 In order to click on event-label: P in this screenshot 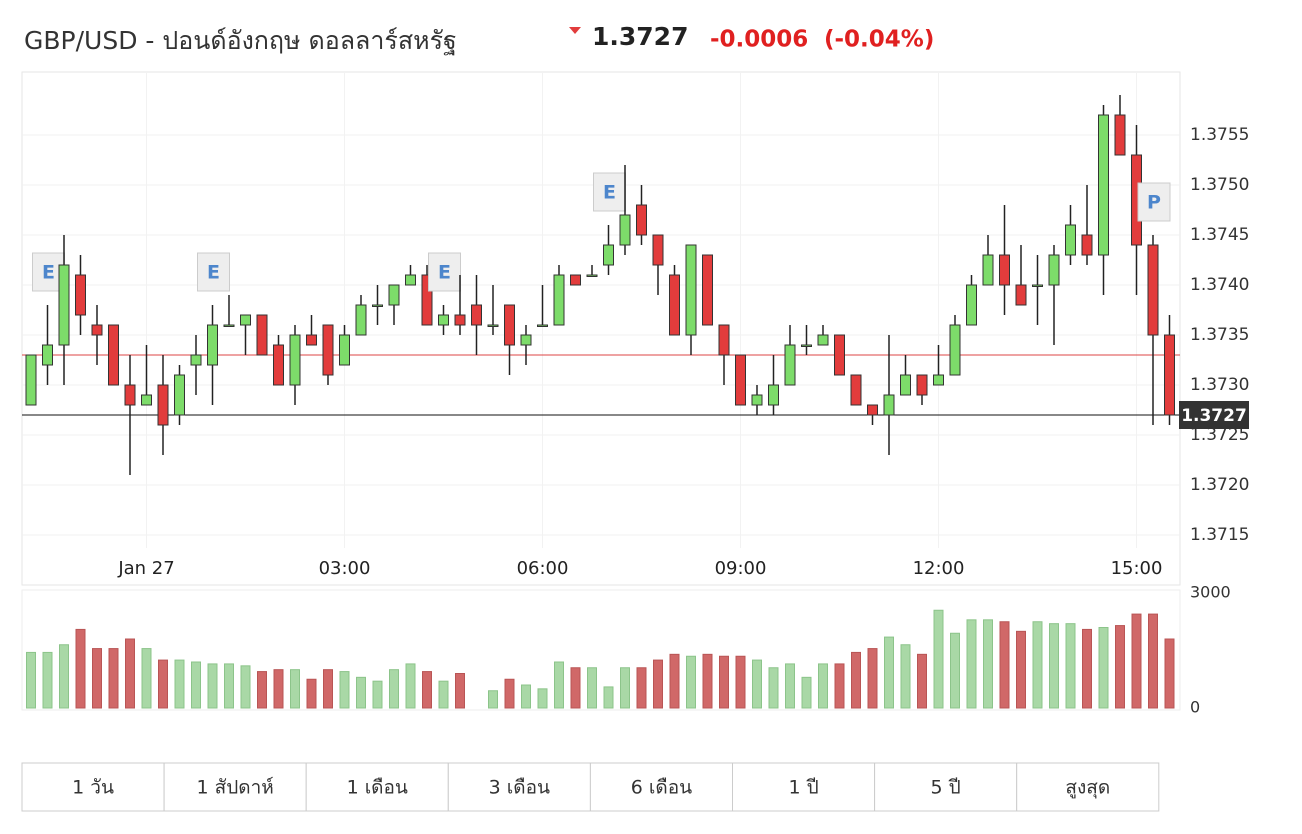, I will do `click(1154, 203)`.